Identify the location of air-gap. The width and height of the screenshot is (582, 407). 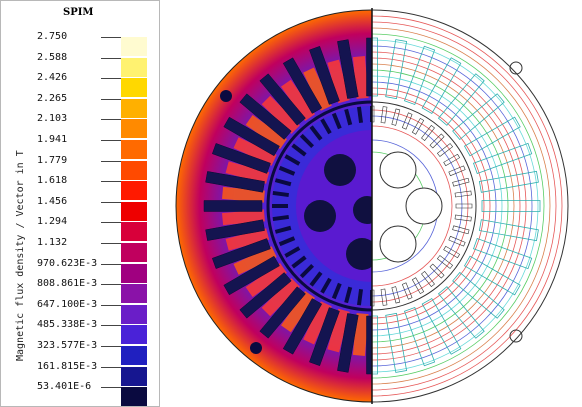
(319, 206).